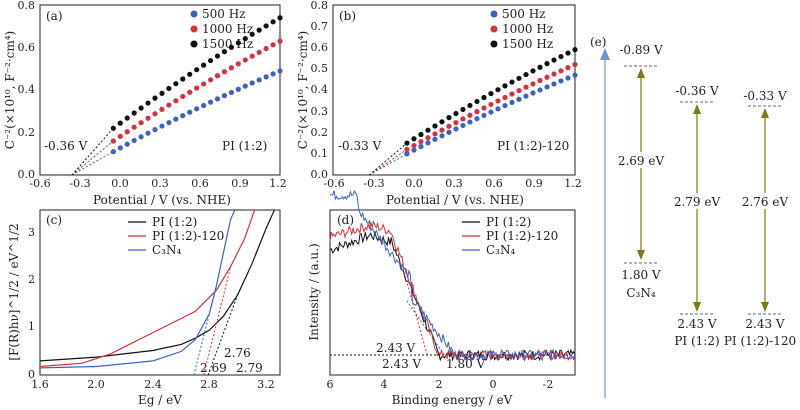 This screenshot has width=800, height=410. What do you see at coordinates (360, 146) in the screenshot?
I see `panel-b-flatband-label: -0.33 V` at bounding box center [360, 146].